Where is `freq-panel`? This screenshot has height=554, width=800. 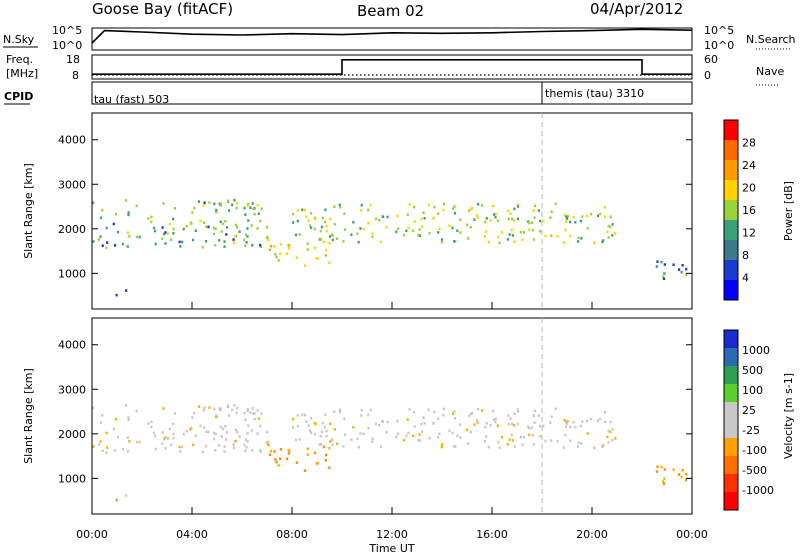 freq-panel is located at coordinates (392, 67).